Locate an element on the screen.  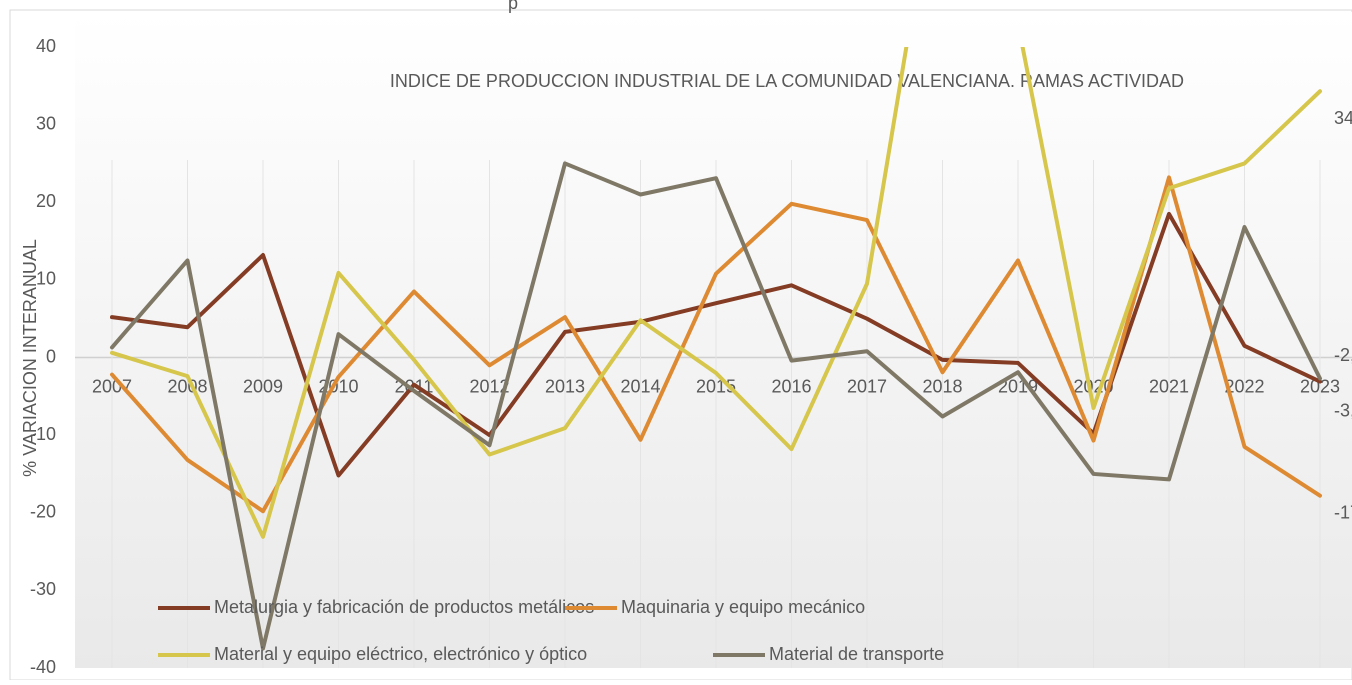
y-tick-label: -40 is located at coordinates (43, 667).